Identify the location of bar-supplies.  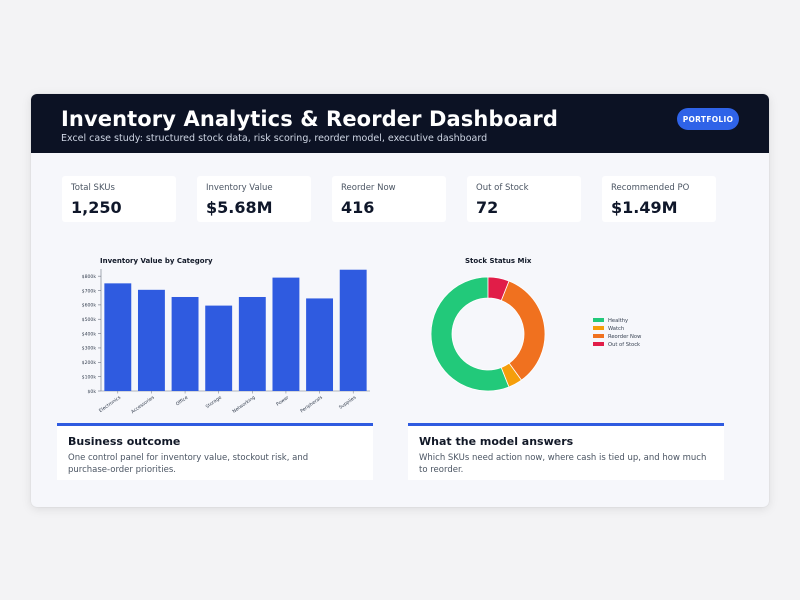
(353, 330).